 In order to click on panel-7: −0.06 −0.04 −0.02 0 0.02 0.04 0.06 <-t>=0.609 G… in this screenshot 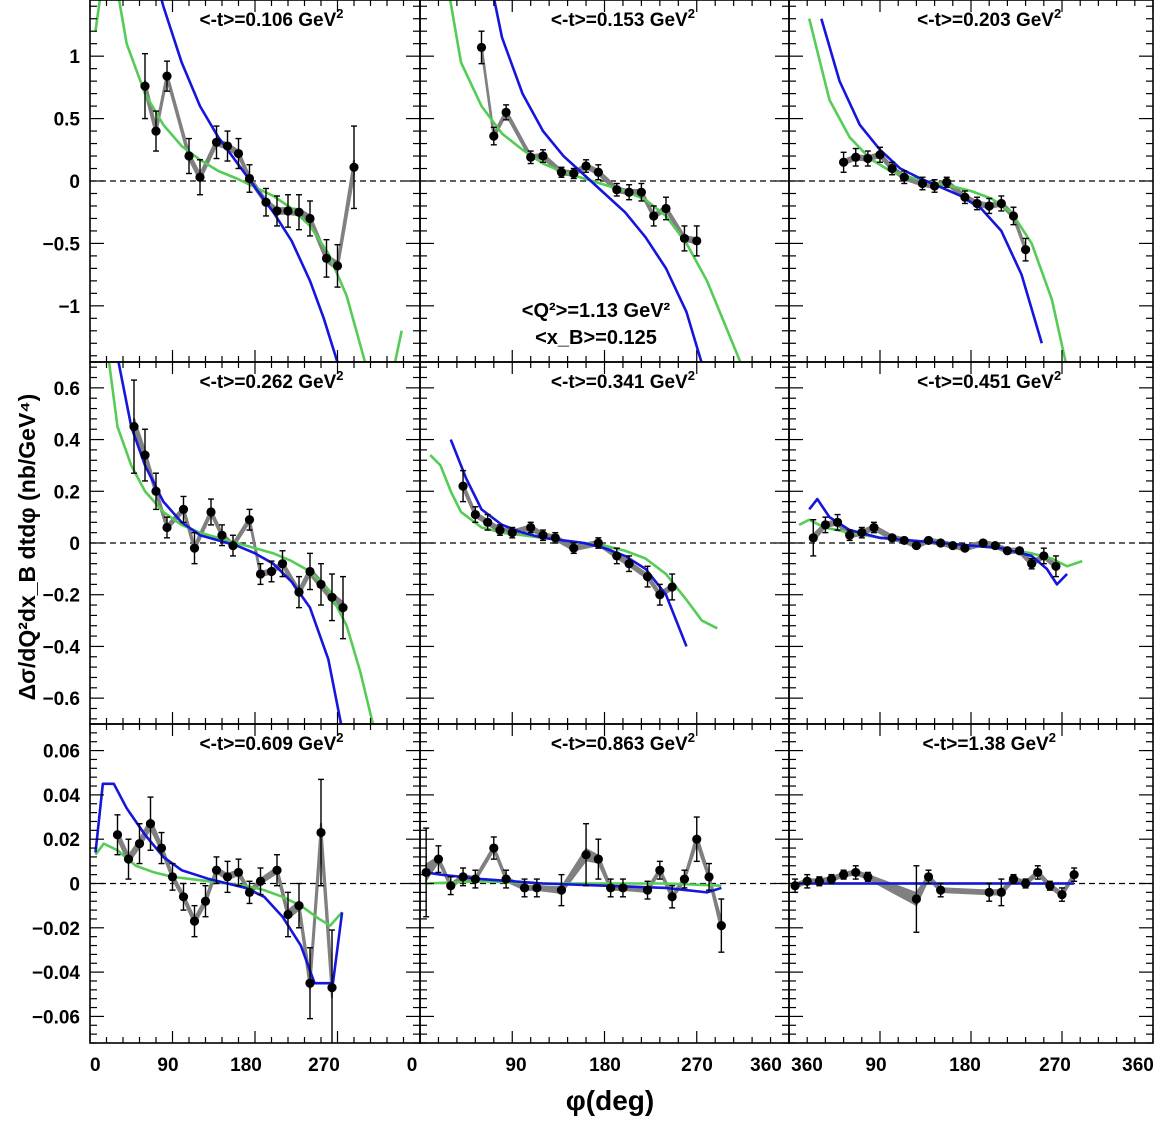, I will do `click(226, 883)`.